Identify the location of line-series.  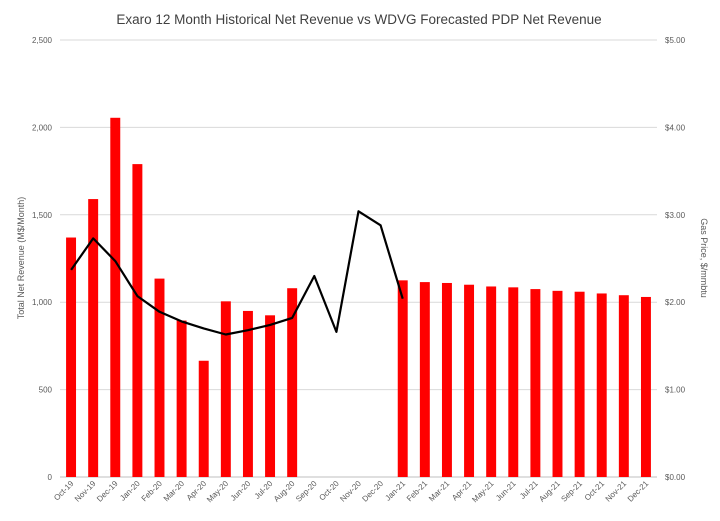
(237, 273).